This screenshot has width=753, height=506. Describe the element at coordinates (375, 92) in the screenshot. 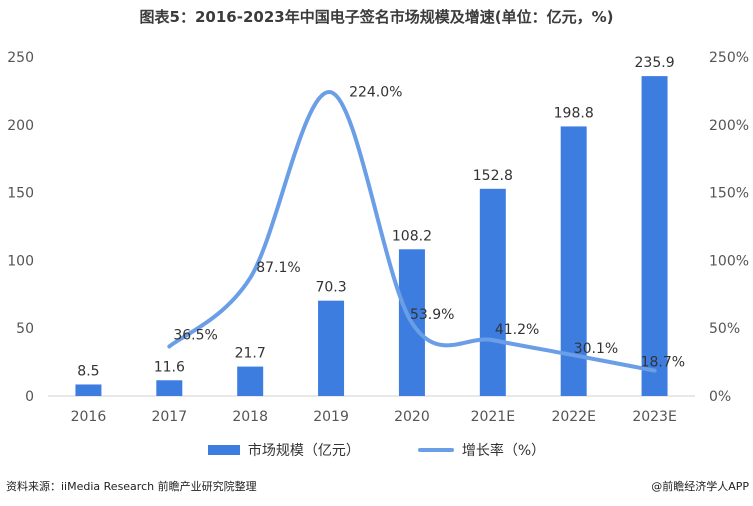

I see `line-data-label: 224.0%` at that location.